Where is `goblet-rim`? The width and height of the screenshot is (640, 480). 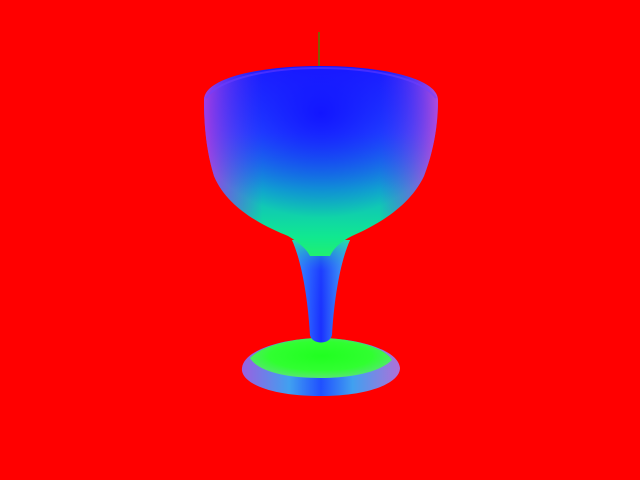 goblet-rim is located at coordinates (321, 82).